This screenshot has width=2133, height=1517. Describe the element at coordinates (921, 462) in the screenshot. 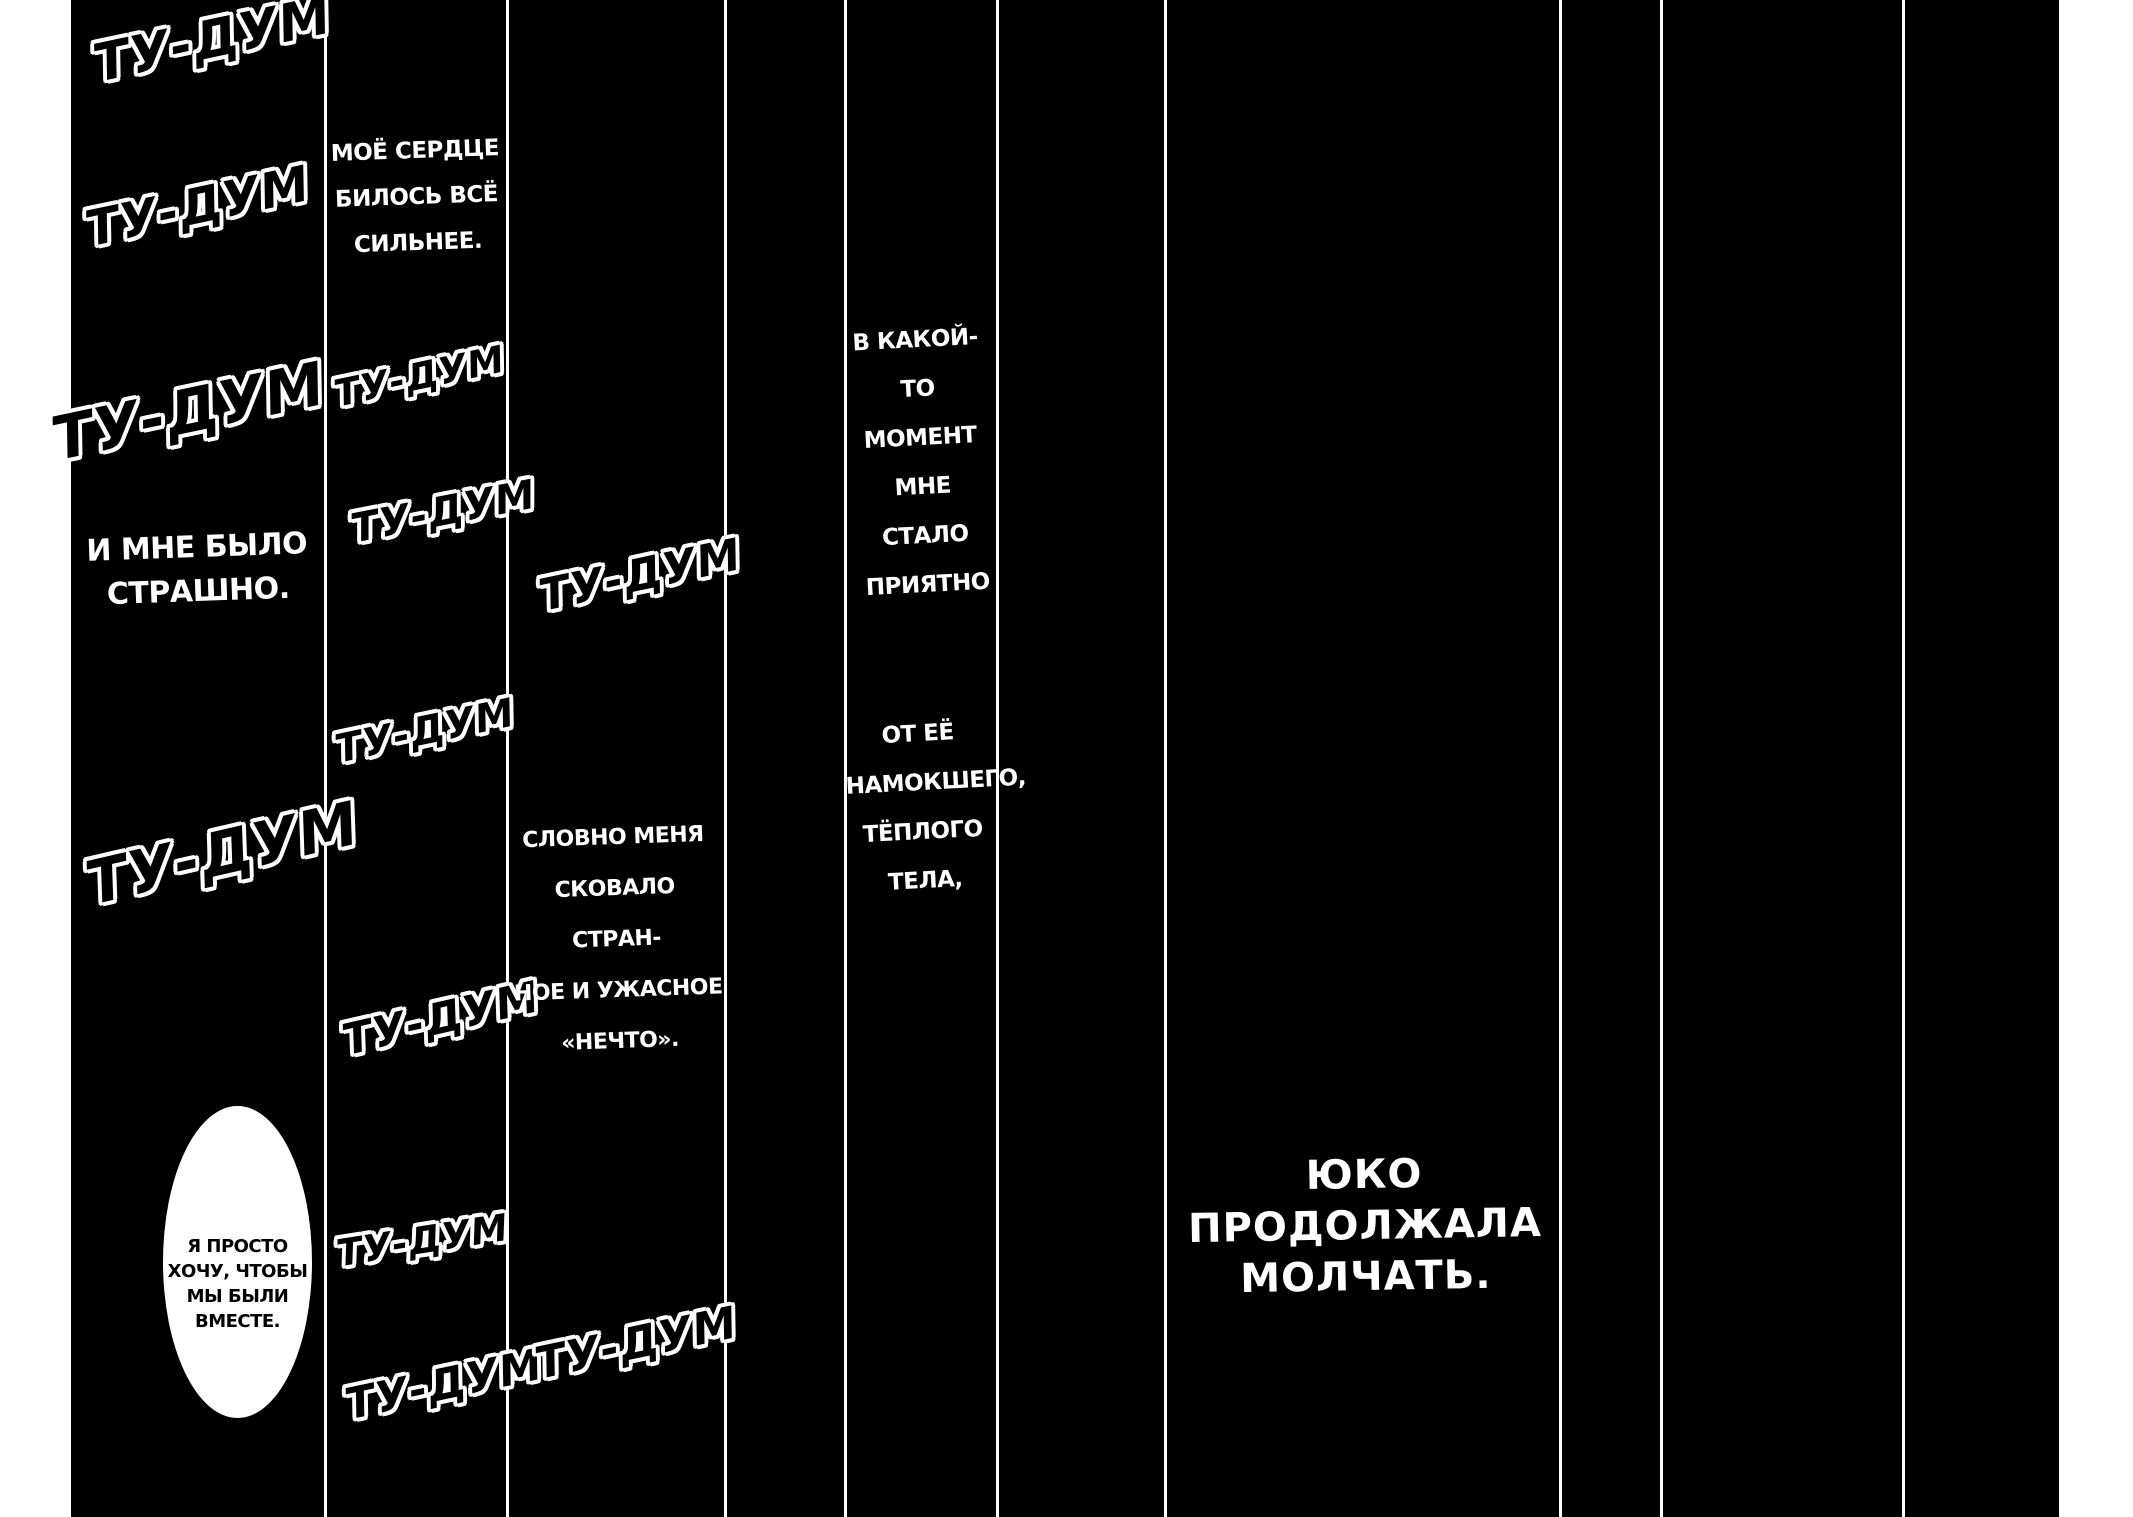

I see `narration-felt-pleasant: В КАКОЙ- ТО МОМЕНТ МНЕ СТАЛО ПРИЯТНО` at that location.